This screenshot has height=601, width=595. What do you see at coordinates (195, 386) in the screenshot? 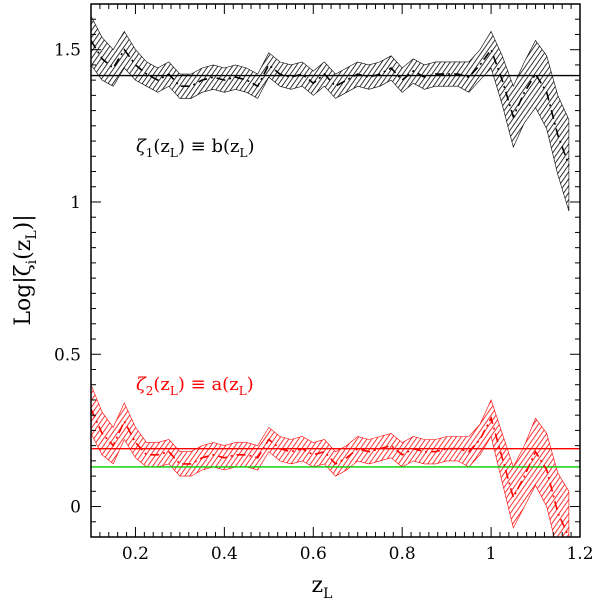
I see `annotation-zeta2: ζ2(zL) ≡ a(zL)` at bounding box center [195, 386].